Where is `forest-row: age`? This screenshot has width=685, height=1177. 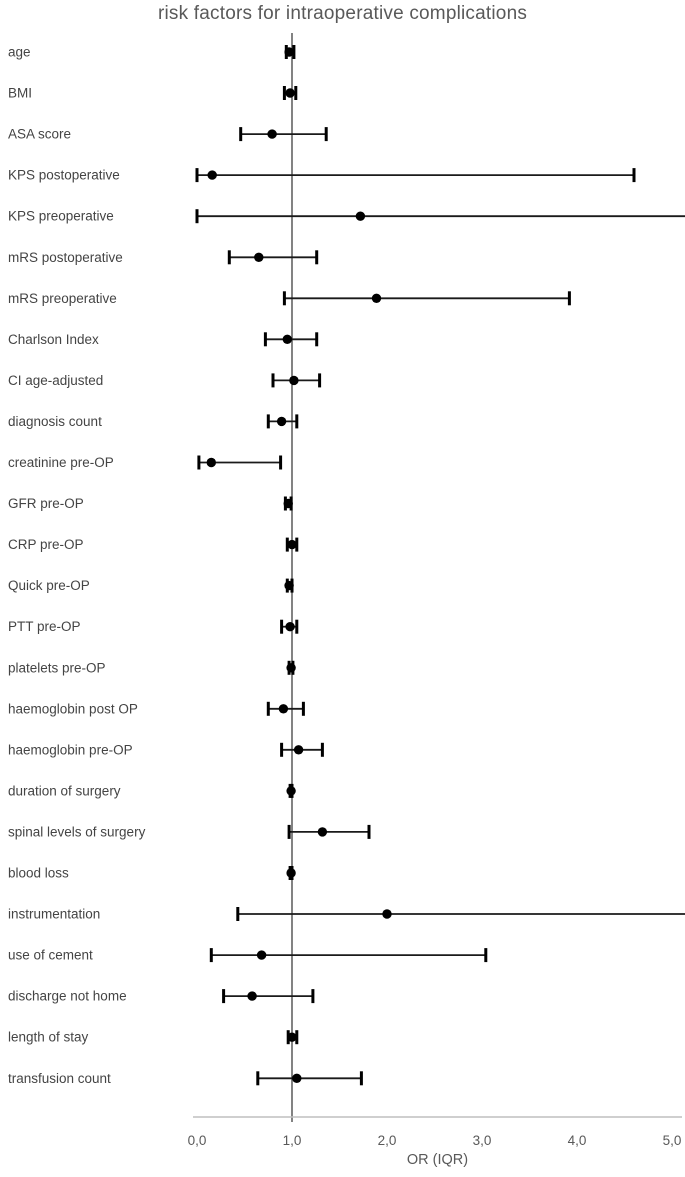 forest-row: age is located at coordinates (152, 52).